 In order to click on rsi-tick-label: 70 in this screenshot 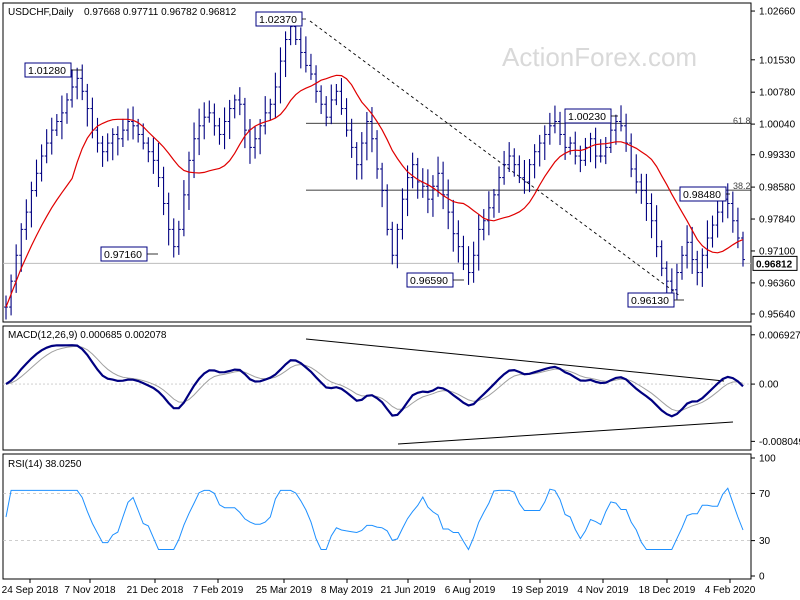, I will do `click(765, 494)`.